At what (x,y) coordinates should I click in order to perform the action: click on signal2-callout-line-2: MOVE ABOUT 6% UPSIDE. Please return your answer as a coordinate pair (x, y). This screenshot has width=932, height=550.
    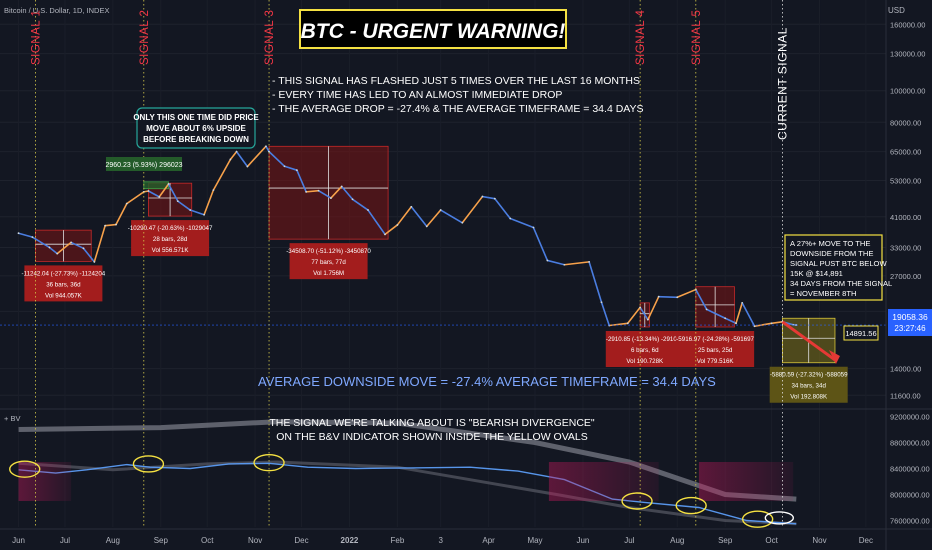
    Looking at the image, I should click on (196, 128).